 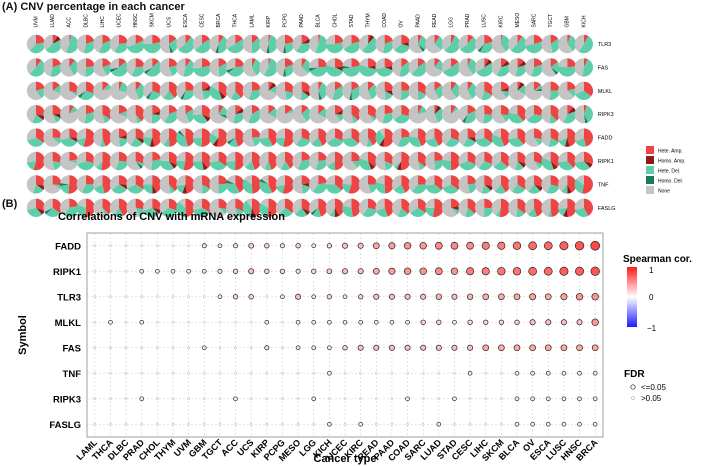 What do you see at coordinates (23, 335) in the screenshot?
I see `y-axis-label: Symbol` at bounding box center [23, 335].